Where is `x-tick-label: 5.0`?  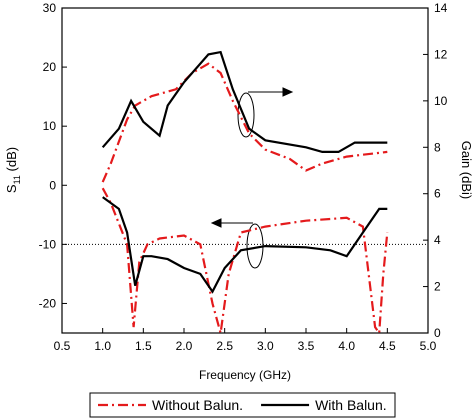 x-tick-label: 5.0 is located at coordinates (428, 346).